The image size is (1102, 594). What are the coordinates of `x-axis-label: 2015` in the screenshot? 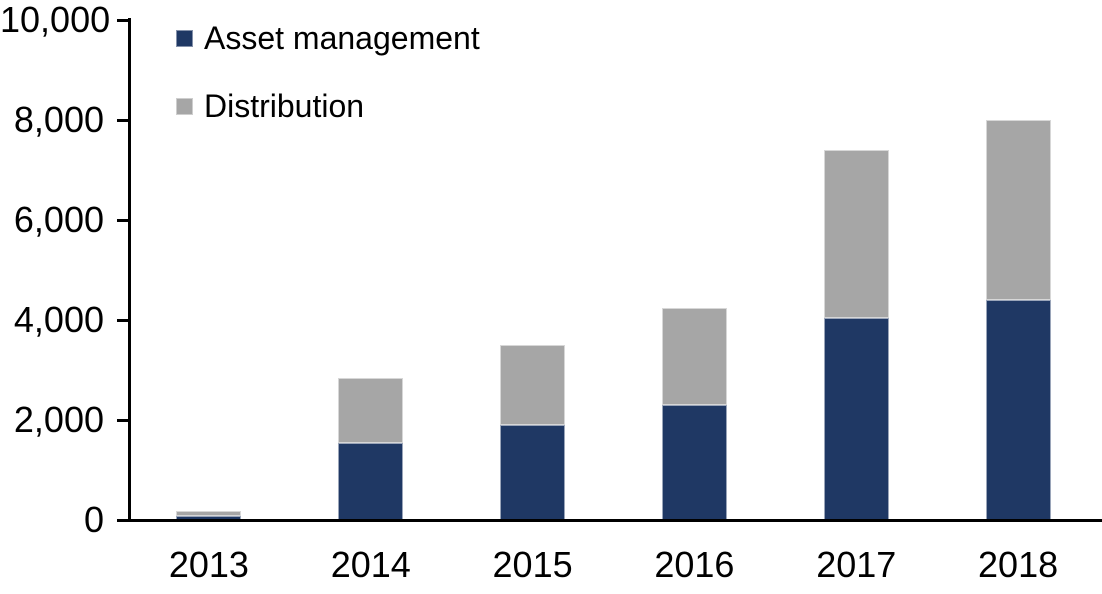 It's located at (532, 564).